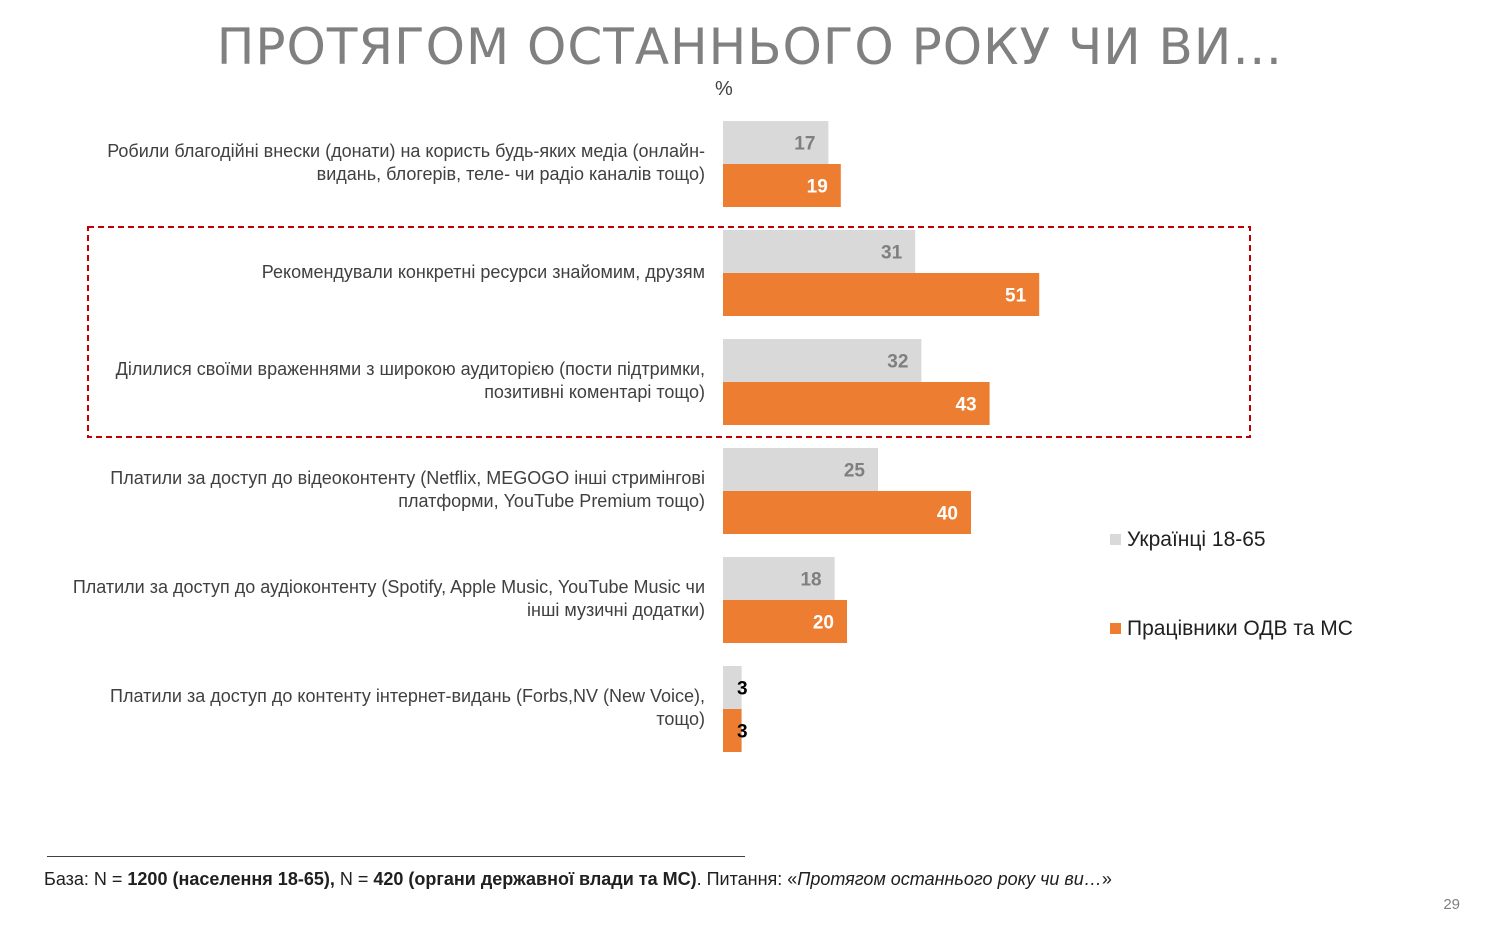 This screenshot has width=1500, height=938. What do you see at coordinates (855, 471) in the screenshot?
I see `data-label: 25` at bounding box center [855, 471].